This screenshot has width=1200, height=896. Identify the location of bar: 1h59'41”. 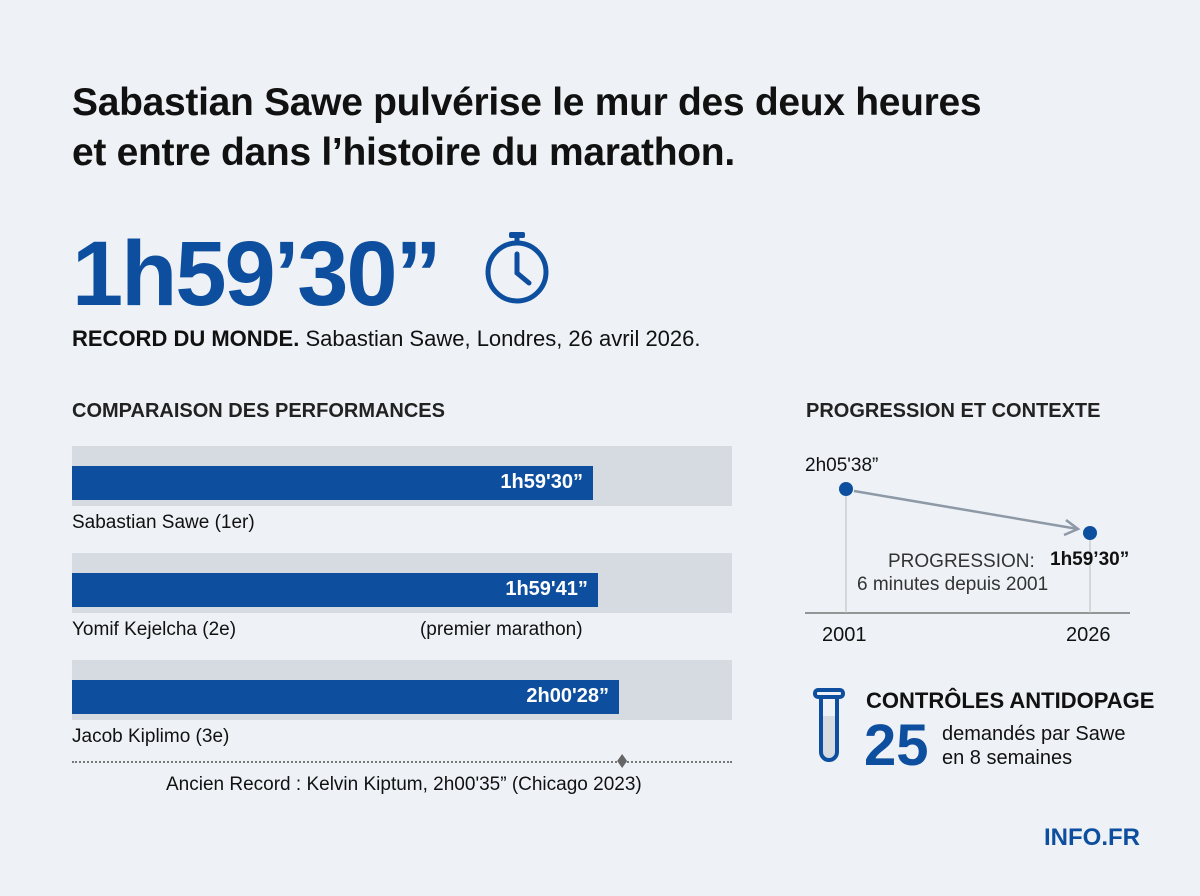
(335, 590).